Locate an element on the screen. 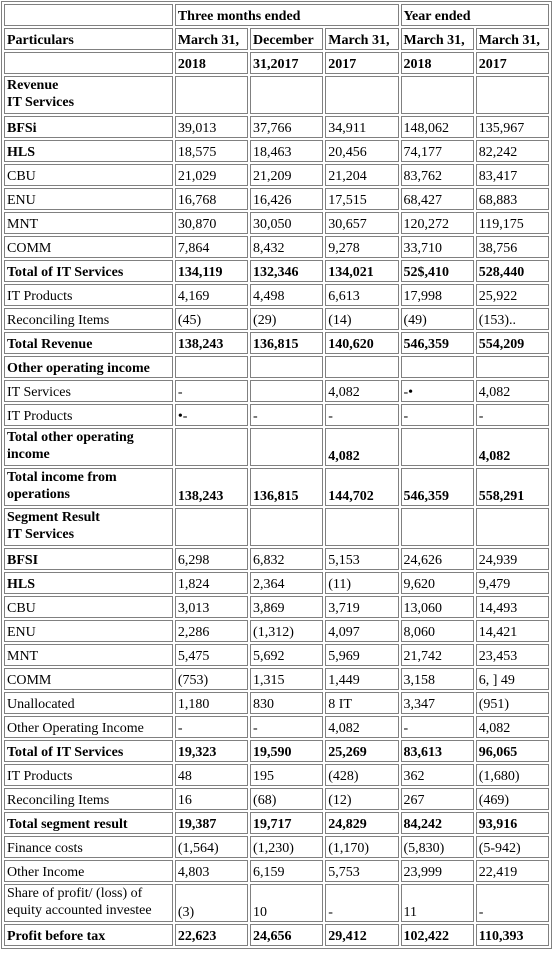  value-cell: (49) is located at coordinates (437, 319).